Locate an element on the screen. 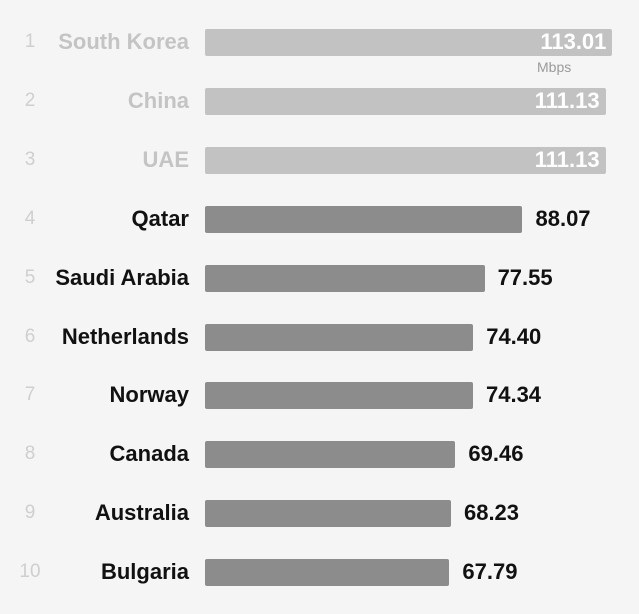  value-label: 74.40 is located at coordinates (514, 336).